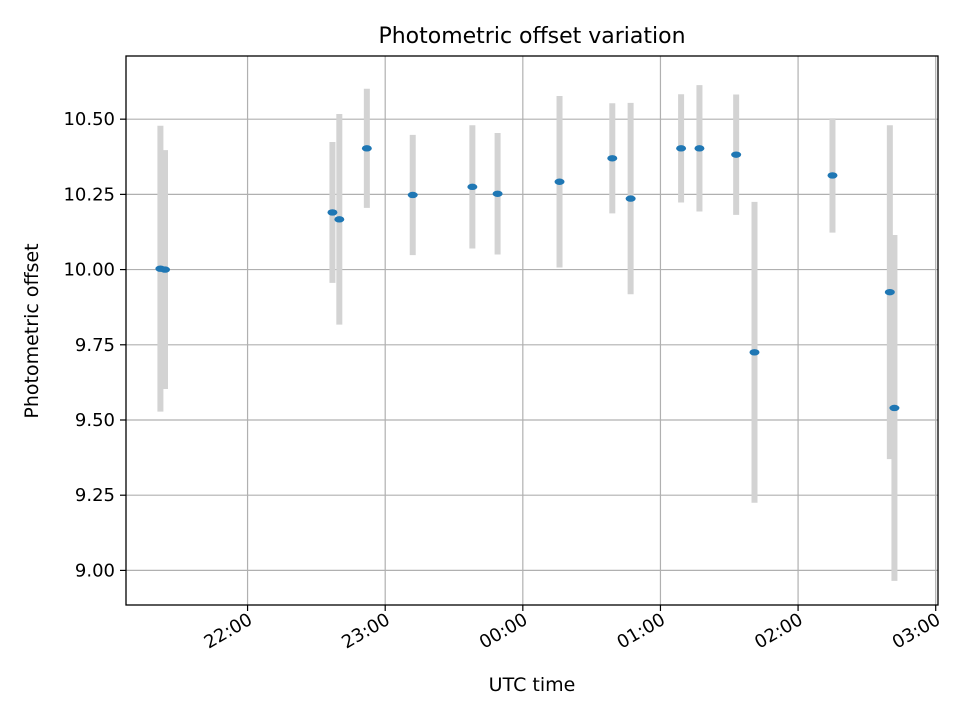 Image resolution: width=960 pixels, height=720 pixels. Describe the element at coordinates (532, 685) in the screenshot. I see `x-axis-label: UTC time` at that location.